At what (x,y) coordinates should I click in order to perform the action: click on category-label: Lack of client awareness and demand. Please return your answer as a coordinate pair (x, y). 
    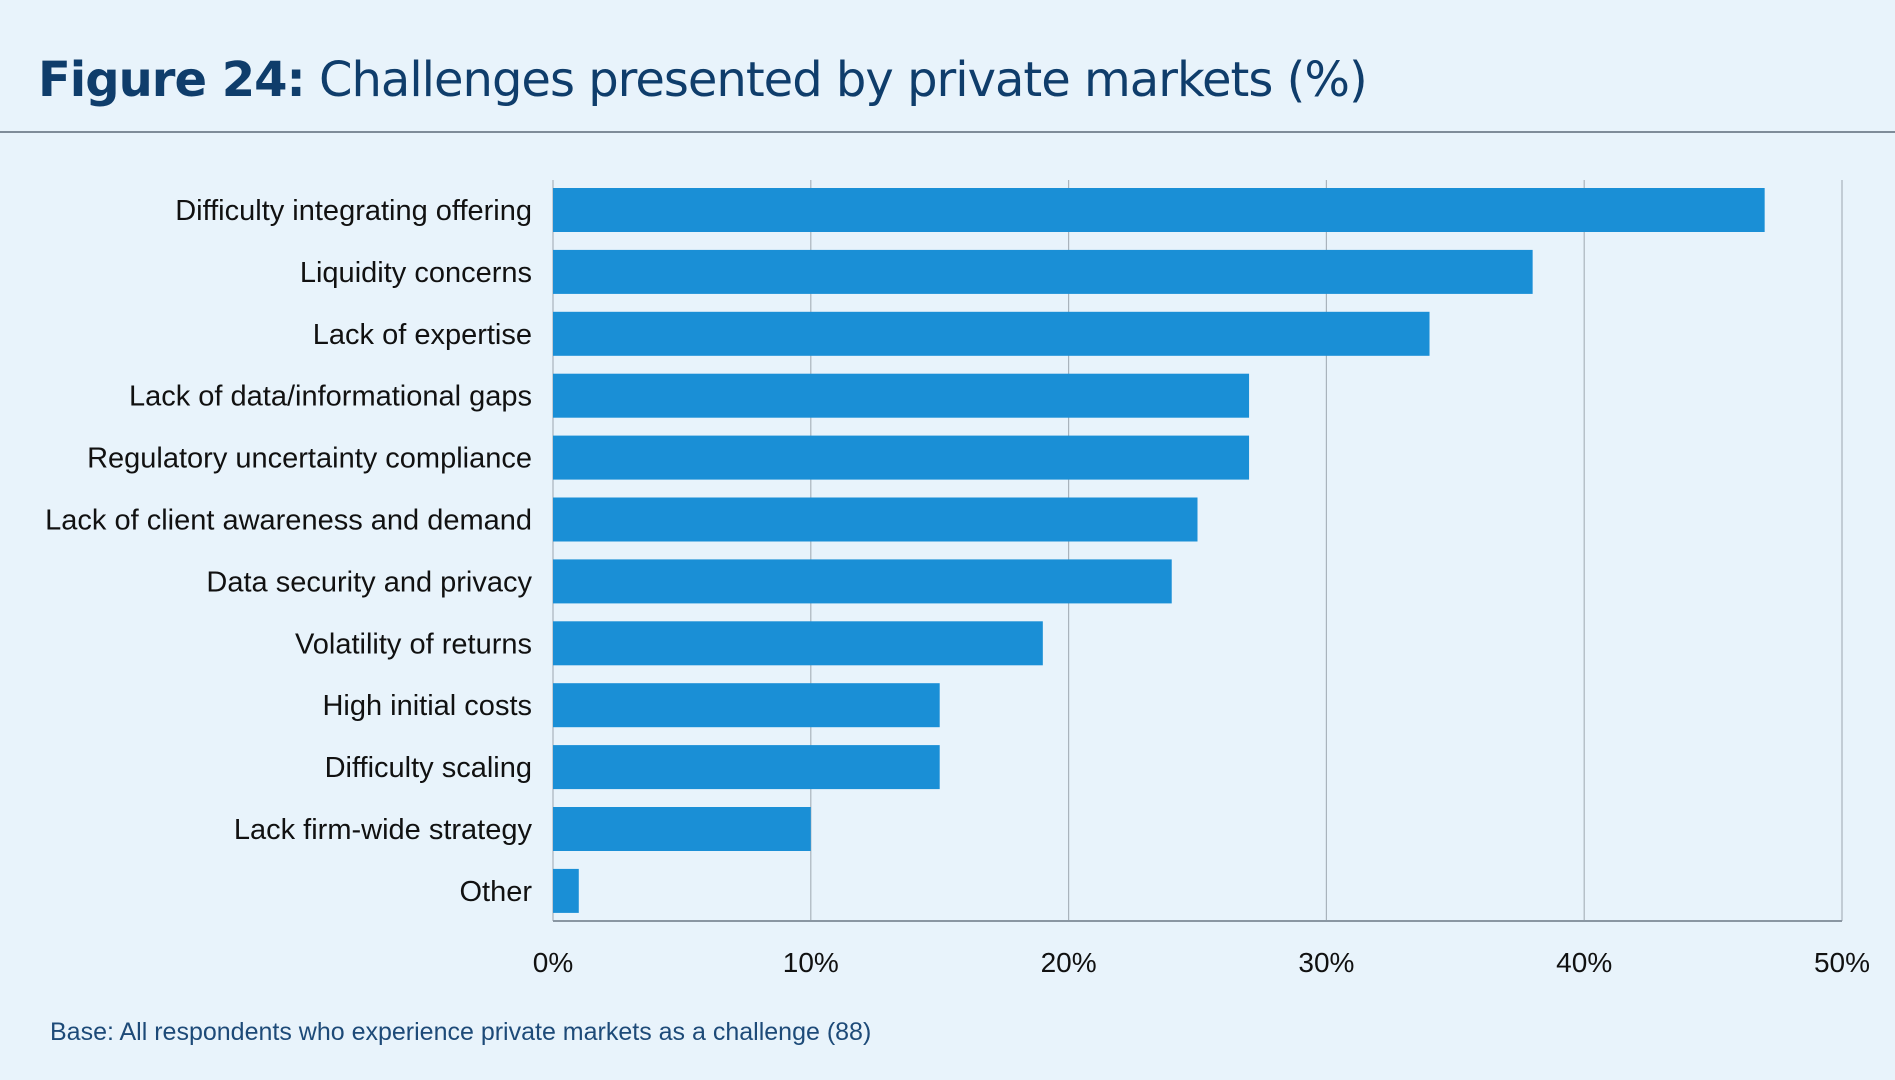
    Looking at the image, I should click on (288, 521).